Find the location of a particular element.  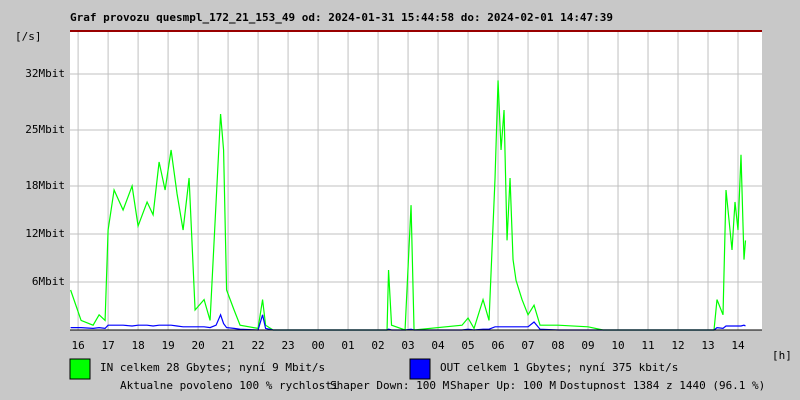

x-tick-label: 01 is located at coordinates (347, 345).